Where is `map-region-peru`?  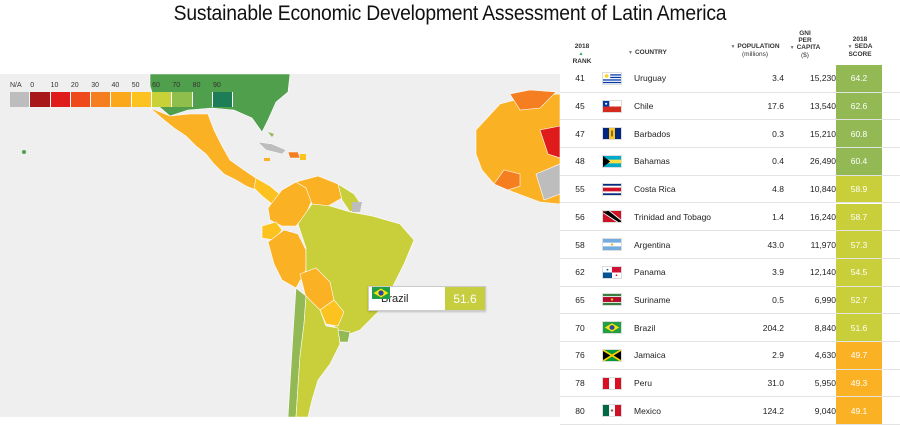
map-region-peru is located at coordinates (287, 259).